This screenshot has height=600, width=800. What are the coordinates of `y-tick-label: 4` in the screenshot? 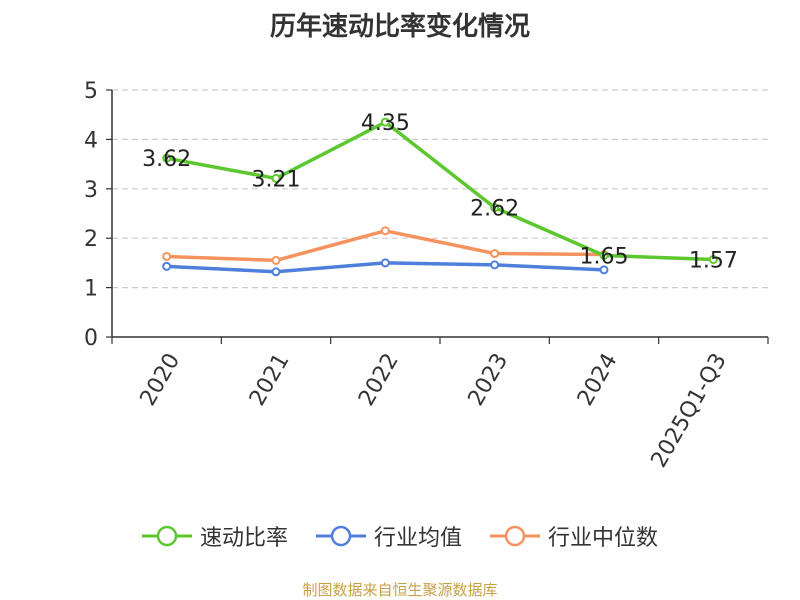 It's located at (91, 140).